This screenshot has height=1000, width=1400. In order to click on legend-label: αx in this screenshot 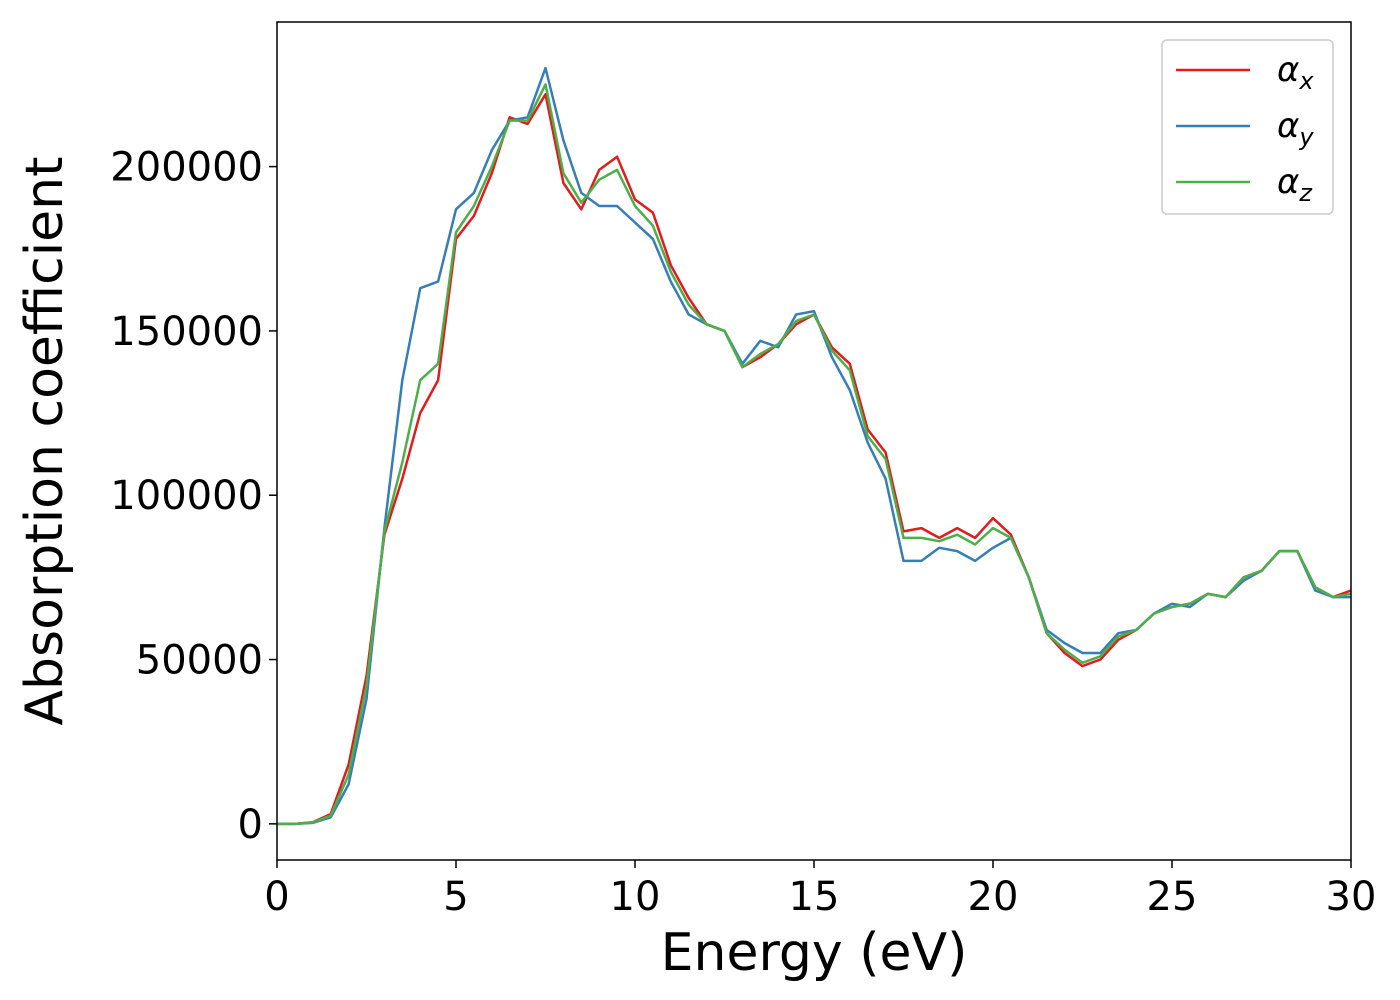, I will do `click(1295, 72)`.